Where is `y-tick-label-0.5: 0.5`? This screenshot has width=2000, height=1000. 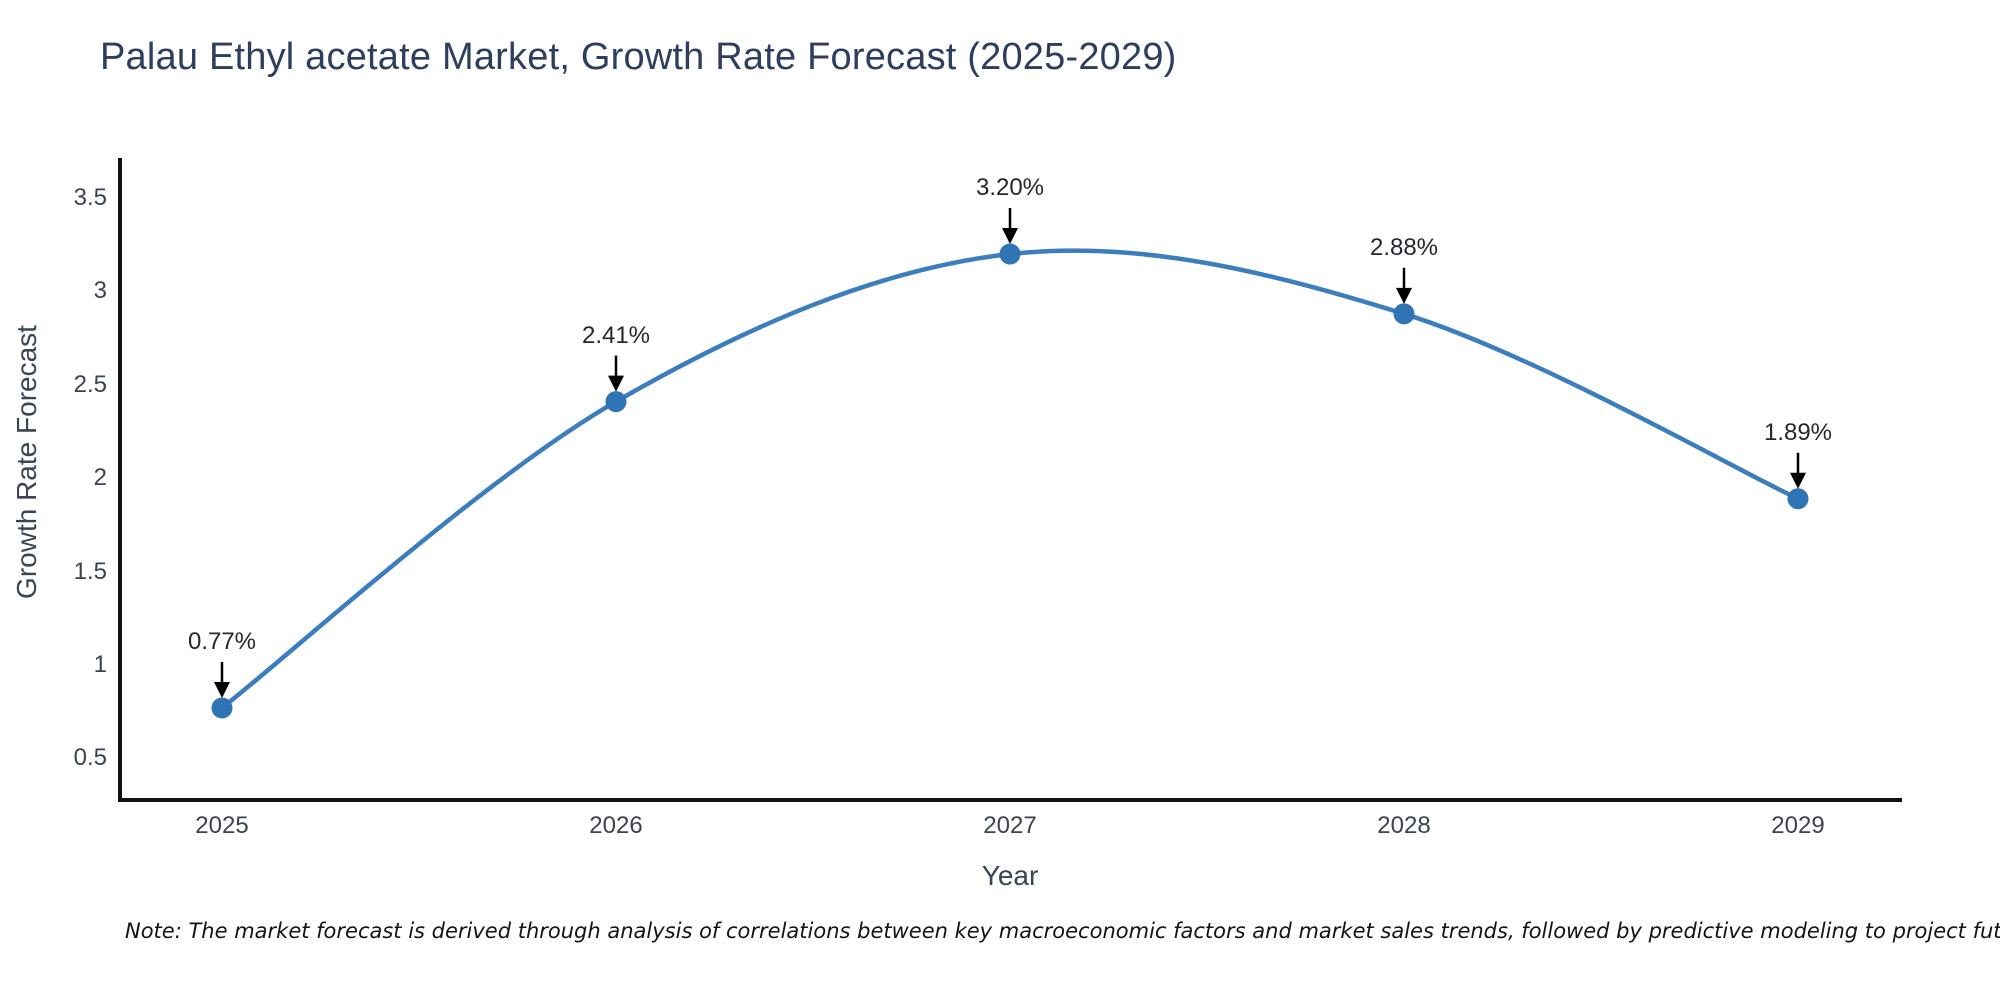 y-tick-label-0.5: 0.5 is located at coordinates (90, 758).